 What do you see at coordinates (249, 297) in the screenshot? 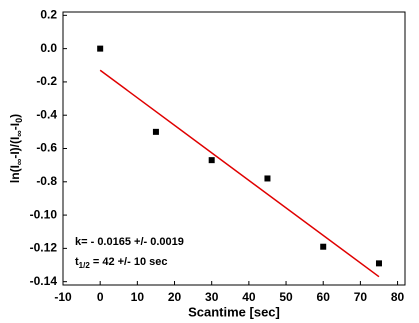
I see `x-tick-label: 40` at bounding box center [249, 297].